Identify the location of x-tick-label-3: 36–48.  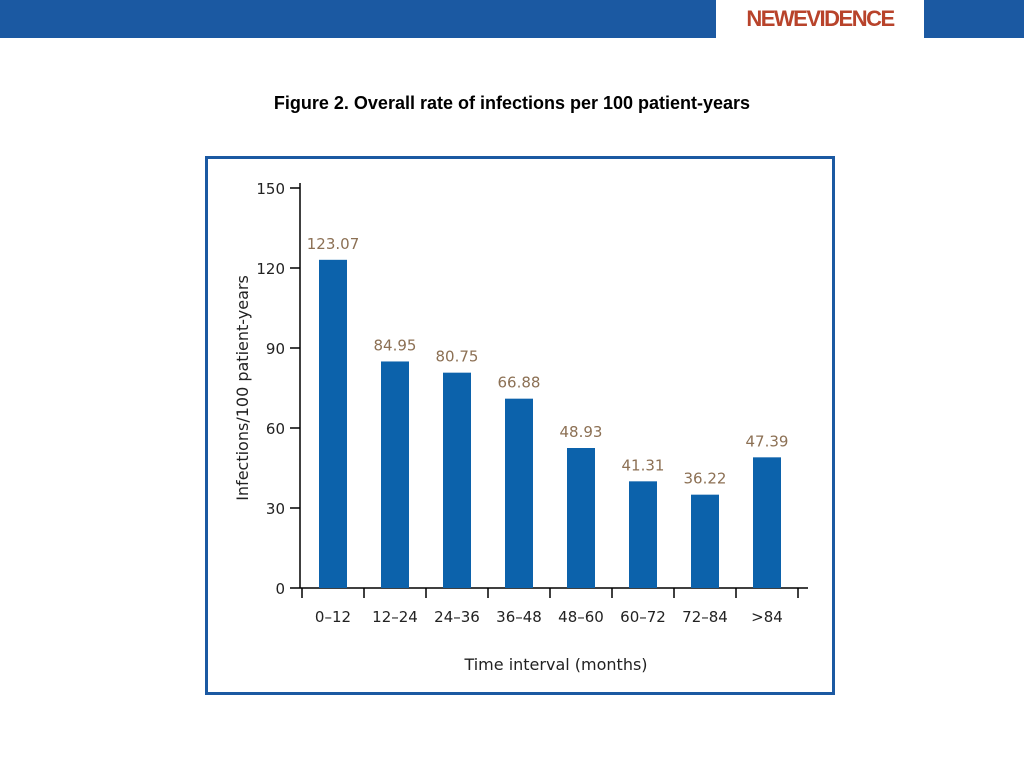
(519, 617).